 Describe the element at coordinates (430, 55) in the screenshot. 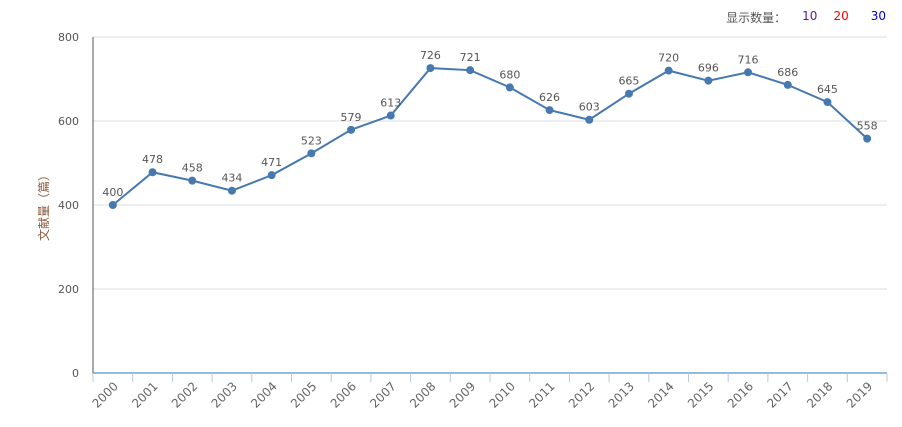

I see `data-label: 726` at that location.